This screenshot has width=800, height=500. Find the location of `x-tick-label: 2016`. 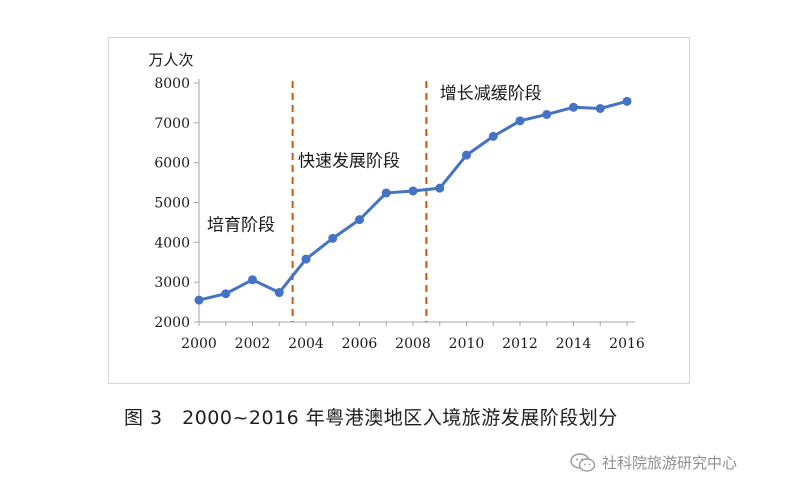

x-tick-label: 2016 is located at coordinates (627, 344).